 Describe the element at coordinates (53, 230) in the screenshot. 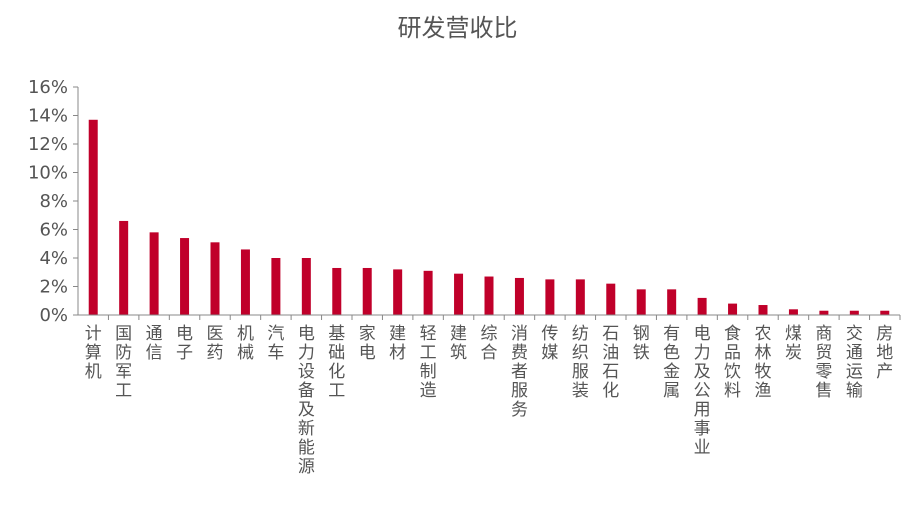

I see `y-tick-label: 6%` at that location.